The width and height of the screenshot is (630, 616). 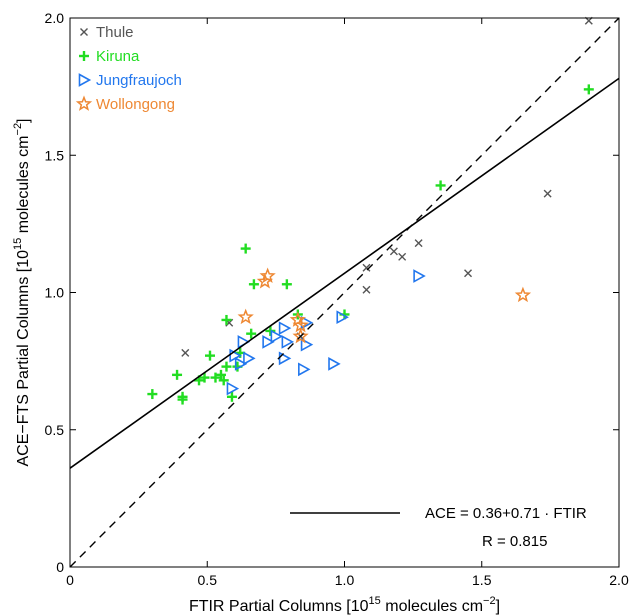 What do you see at coordinates (135, 104) in the screenshot?
I see `legend-label: Wollongong` at bounding box center [135, 104].